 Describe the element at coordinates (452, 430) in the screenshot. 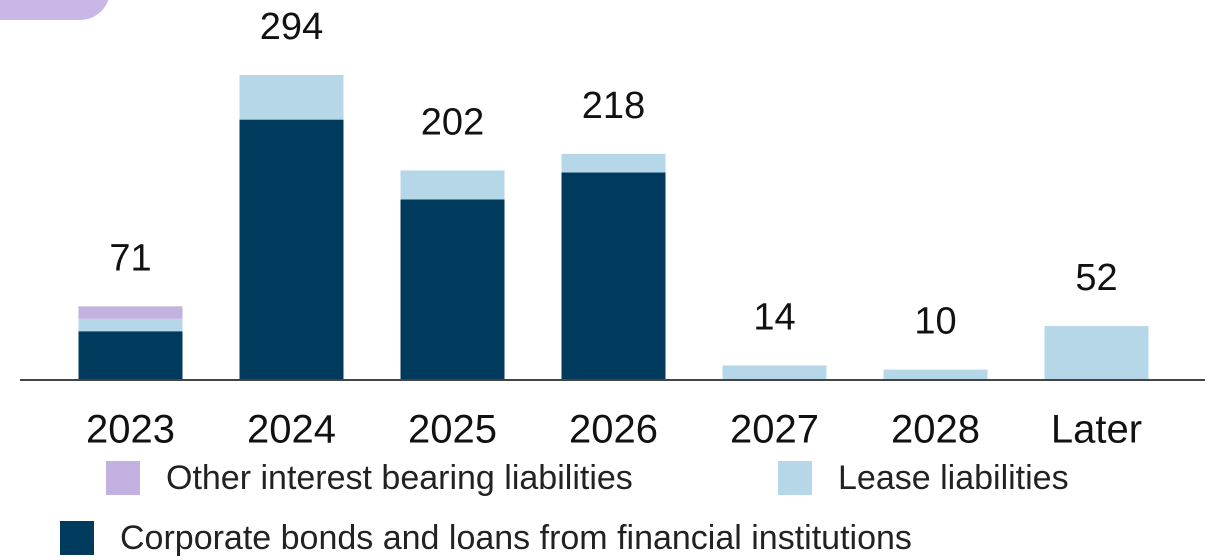

I see `x-tick-label: 2025` at that location.